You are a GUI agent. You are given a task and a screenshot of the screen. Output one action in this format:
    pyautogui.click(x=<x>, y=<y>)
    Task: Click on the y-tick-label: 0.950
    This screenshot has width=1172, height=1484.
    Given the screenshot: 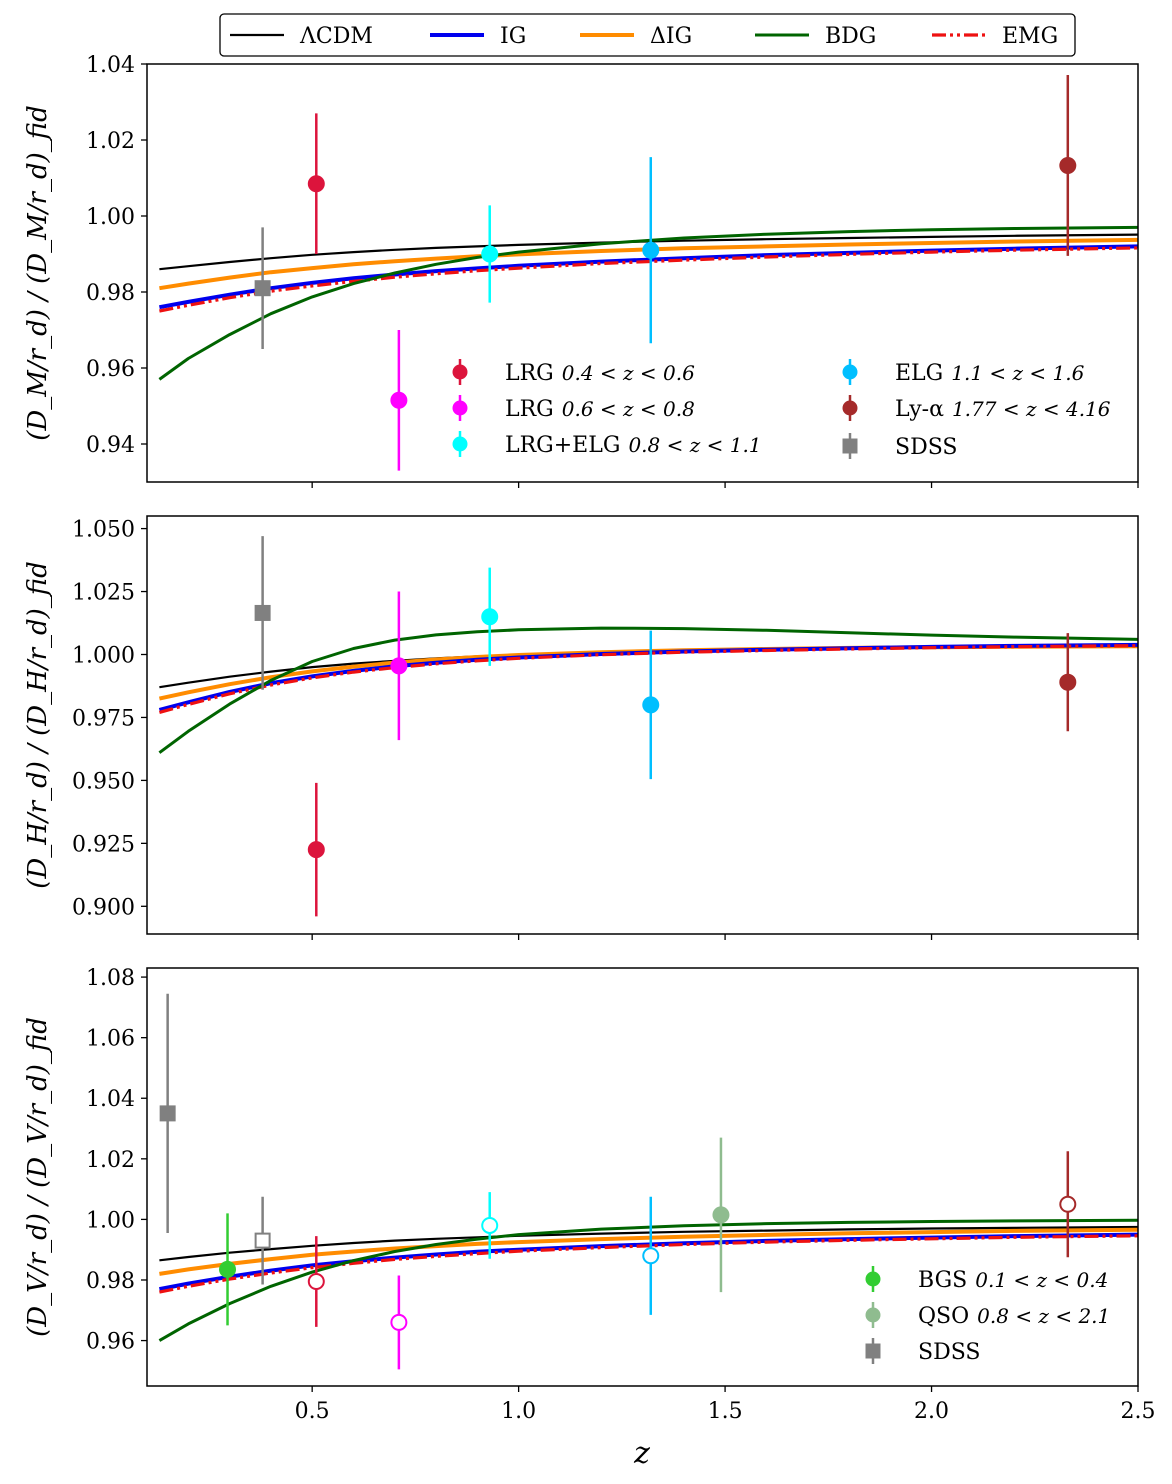 What is the action you would take?
    pyautogui.click(x=103, y=781)
    